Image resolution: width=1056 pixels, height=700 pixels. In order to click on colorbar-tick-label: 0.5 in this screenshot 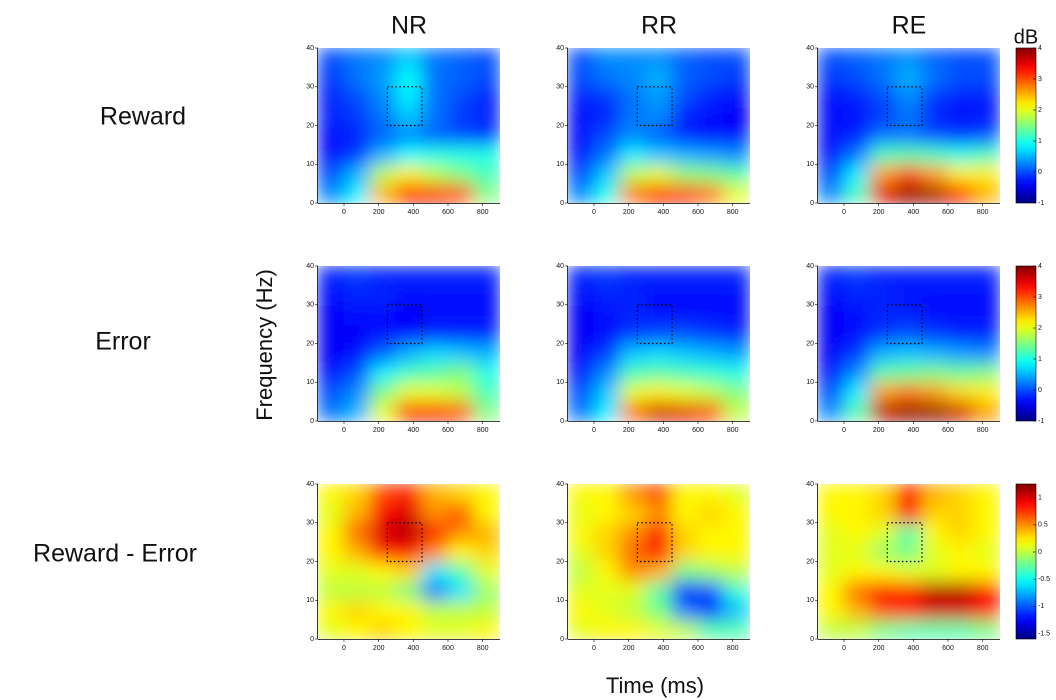, I will do `click(1043, 525)`.